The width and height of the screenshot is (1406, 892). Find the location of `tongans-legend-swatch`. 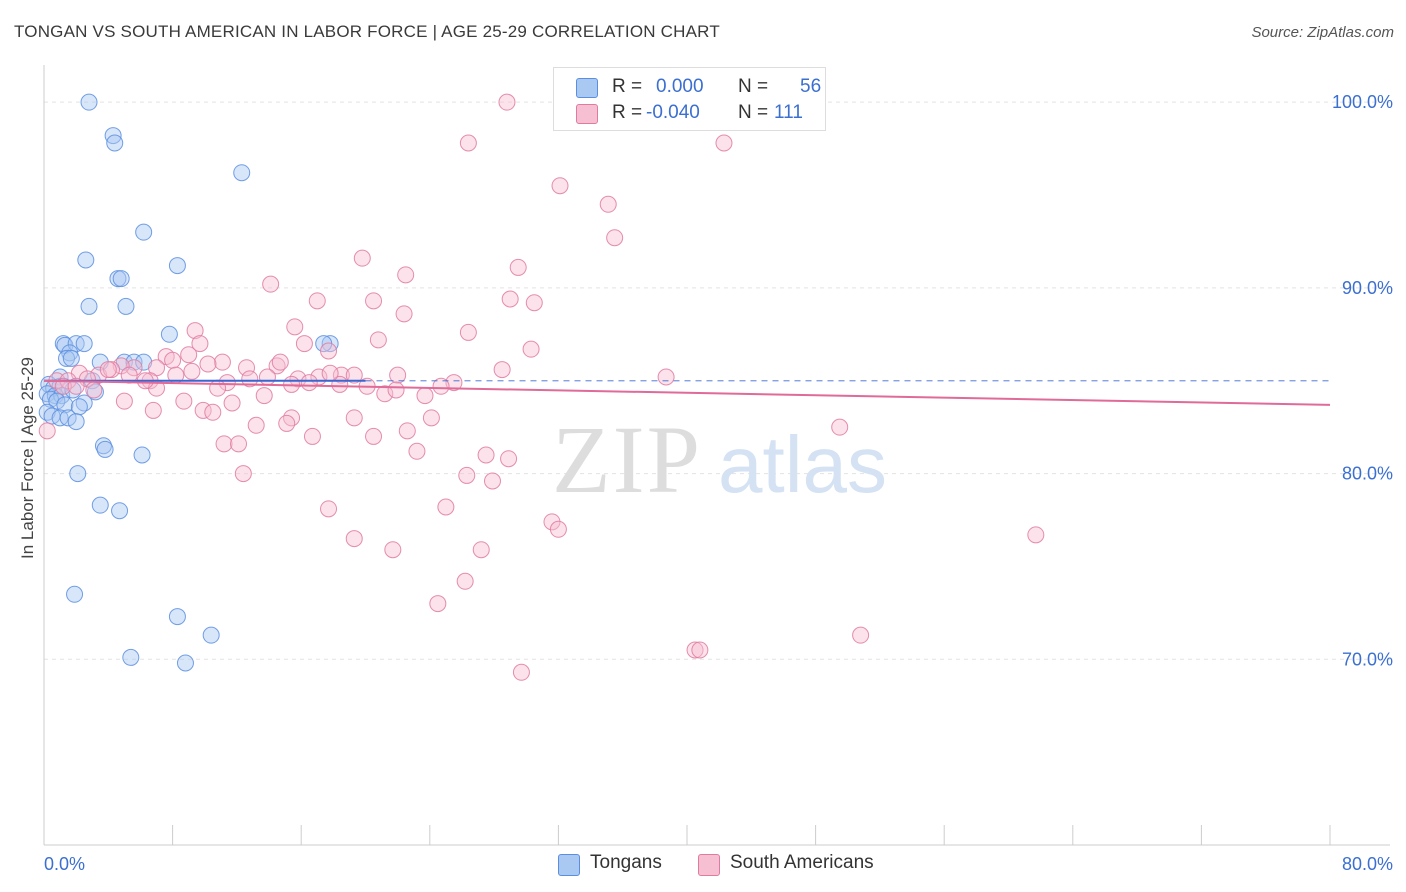

tongans-legend-swatch is located at coordinates (569, 865).